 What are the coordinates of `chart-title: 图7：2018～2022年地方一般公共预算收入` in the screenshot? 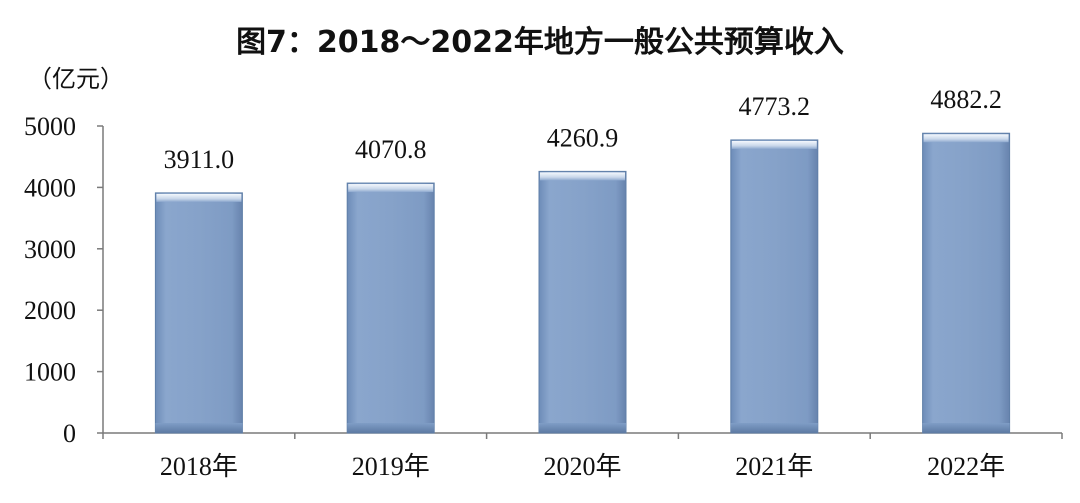 It's located at (540, 42).